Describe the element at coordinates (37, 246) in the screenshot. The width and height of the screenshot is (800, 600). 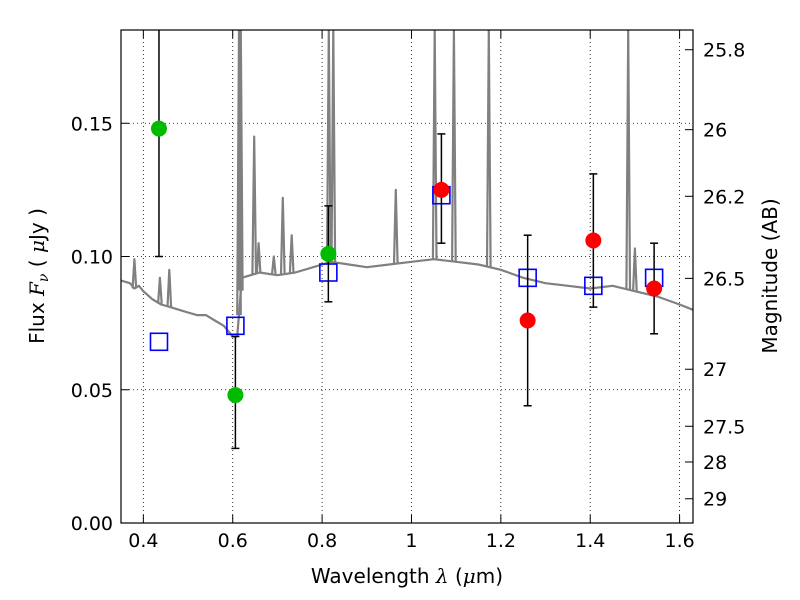
I see `y-axis-title-unit-mu: μ` at that location.